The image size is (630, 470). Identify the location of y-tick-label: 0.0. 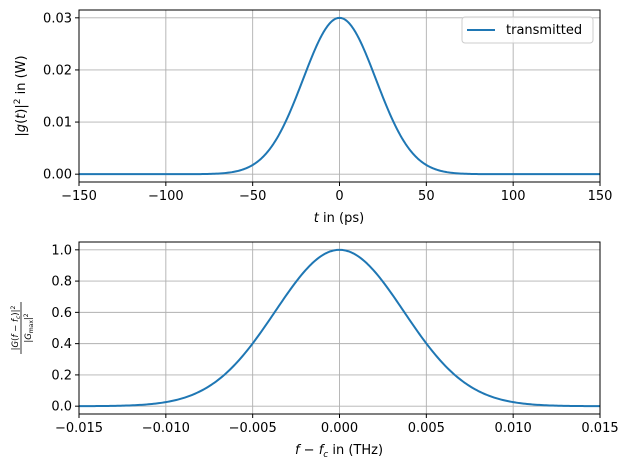
(61, 407).